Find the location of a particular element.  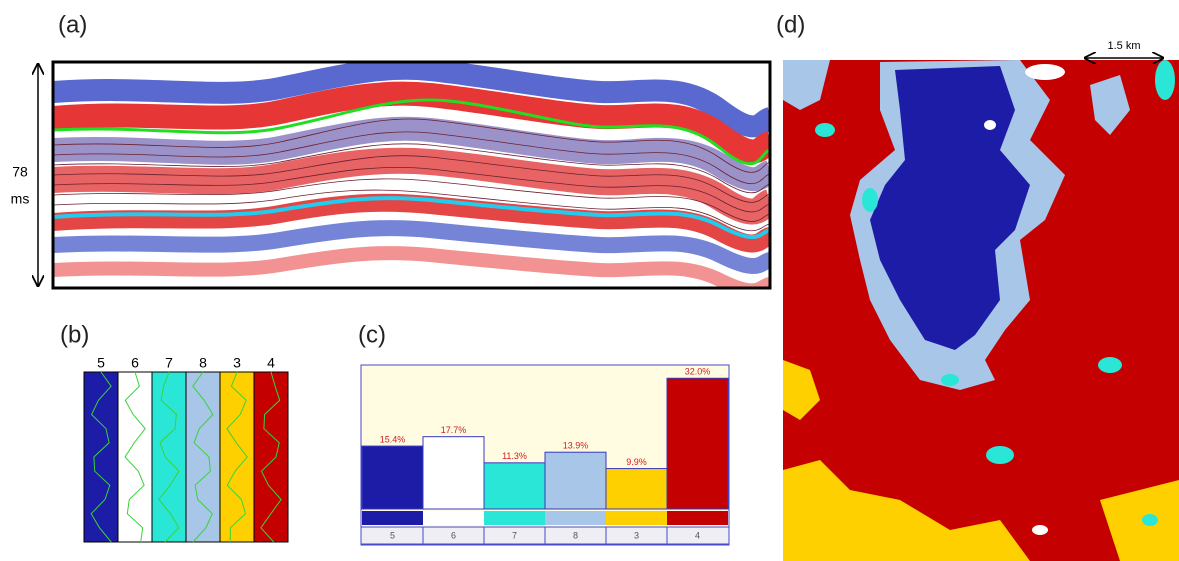

bar-chart: 15.4% 5 17.7% 6 11.3% 7 13.9% 8 9.9% 3 32.0% 4 is located at coordinates (545, 455).